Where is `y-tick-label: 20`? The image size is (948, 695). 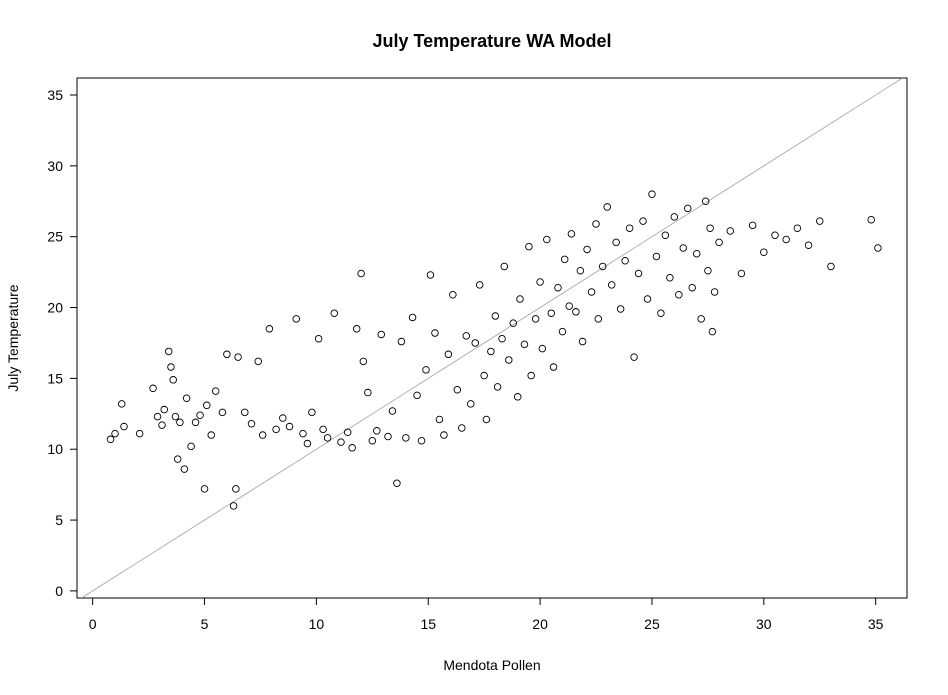
y-tick-label: 20 is located at coordinates (55, 308).